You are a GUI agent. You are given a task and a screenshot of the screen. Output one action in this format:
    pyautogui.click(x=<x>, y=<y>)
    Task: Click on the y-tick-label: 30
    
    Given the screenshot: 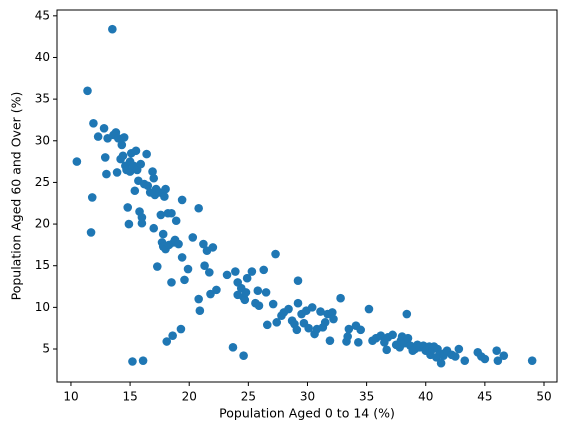 What is the action you would take?
    pyautogui.click(x=42, y=140)
    